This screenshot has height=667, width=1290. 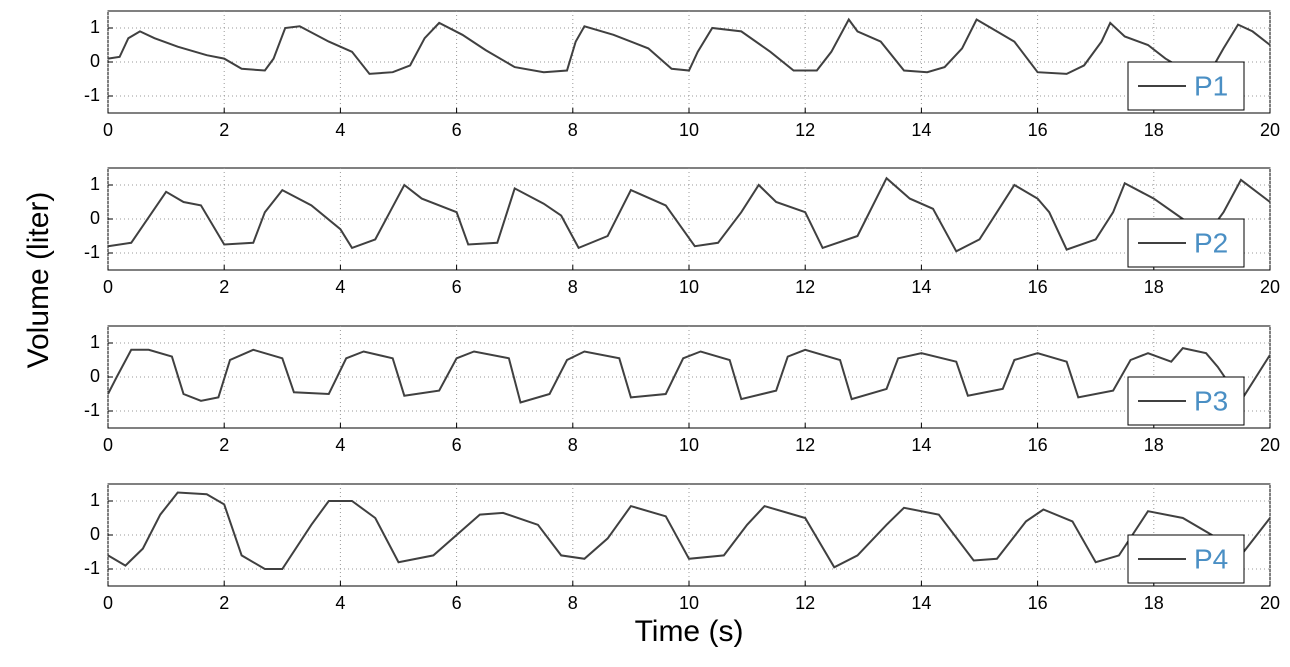 What do you see at coordinates (1211, 400) in the screenshot?
I see `legend-label: P3` at bounding box center [1211, 400].